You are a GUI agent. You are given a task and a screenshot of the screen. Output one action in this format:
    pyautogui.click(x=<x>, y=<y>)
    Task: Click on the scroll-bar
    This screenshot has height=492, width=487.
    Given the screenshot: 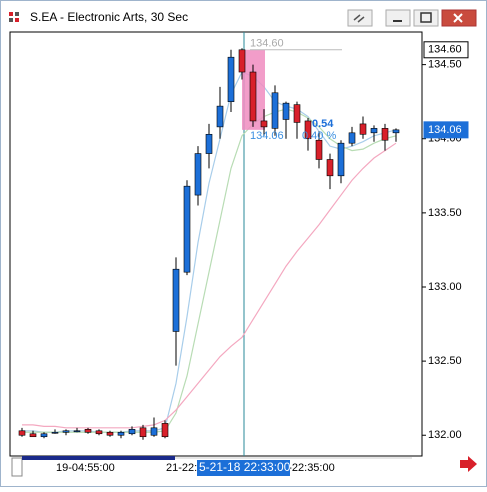 What is the action you would take?
    pyautogui.click(x=98, y=458)
    